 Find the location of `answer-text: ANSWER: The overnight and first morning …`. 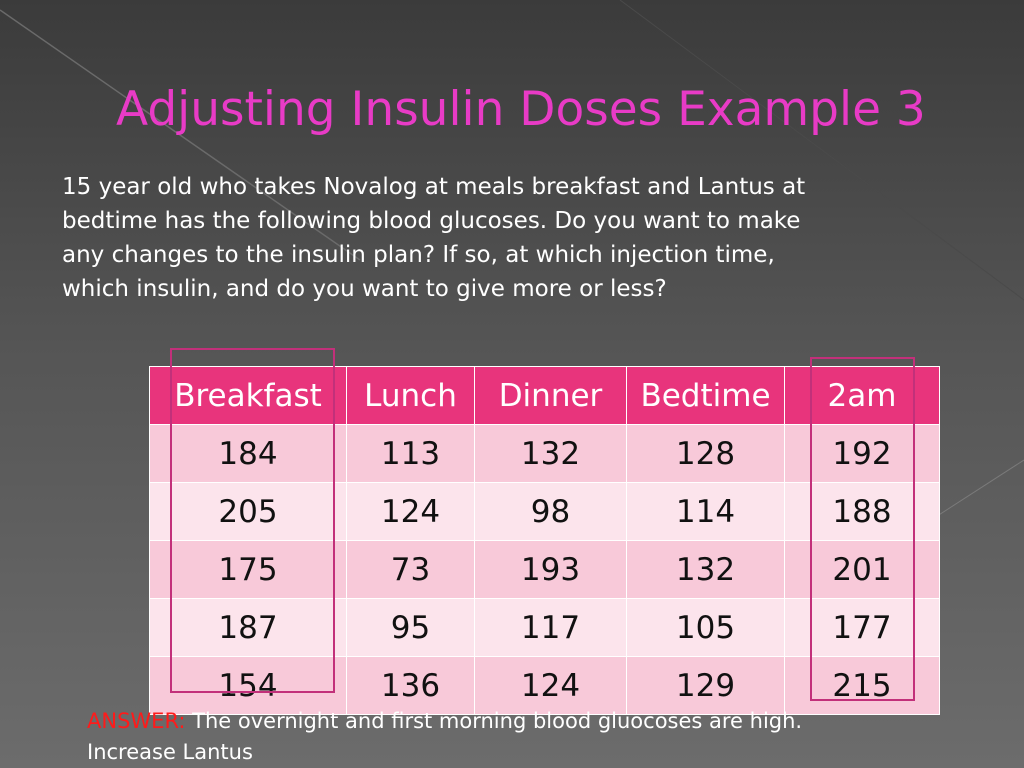

answer-text: ANSWER: The overnight and first morning … is located at coordinates (537, 737).